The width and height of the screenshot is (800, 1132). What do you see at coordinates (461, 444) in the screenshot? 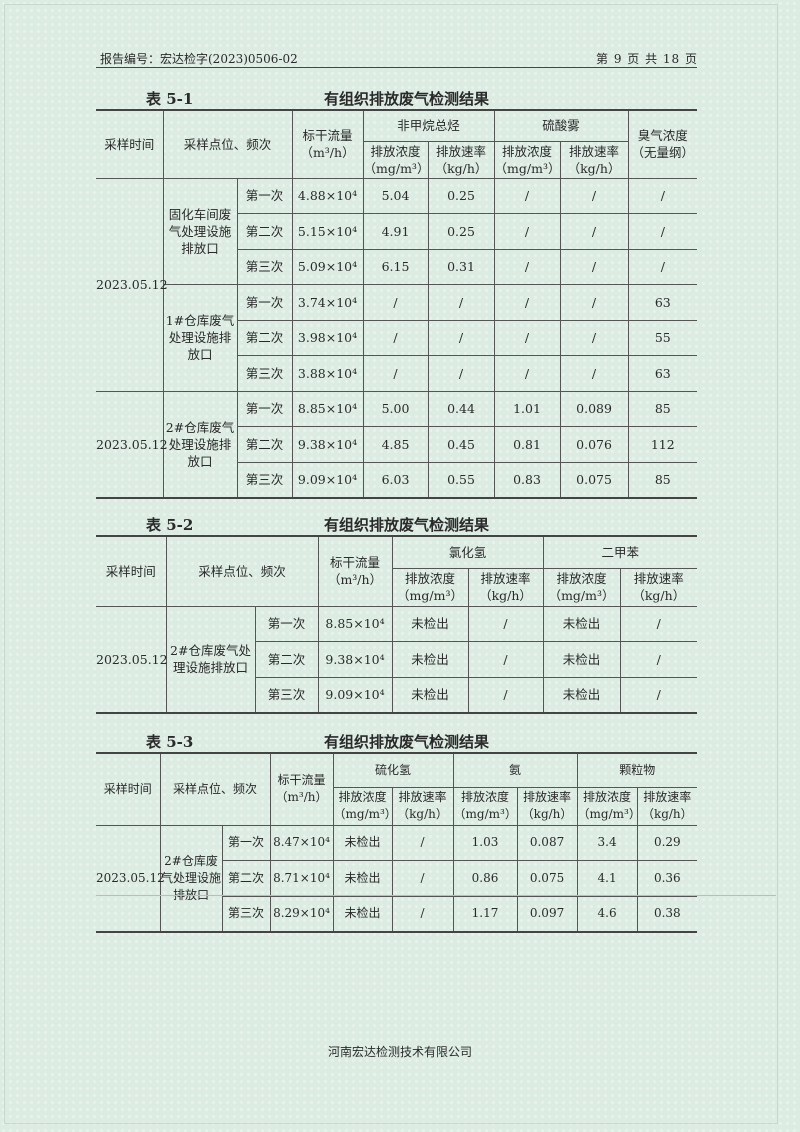
I see `data-cell: 0.45` at bounding box center [461, 444].